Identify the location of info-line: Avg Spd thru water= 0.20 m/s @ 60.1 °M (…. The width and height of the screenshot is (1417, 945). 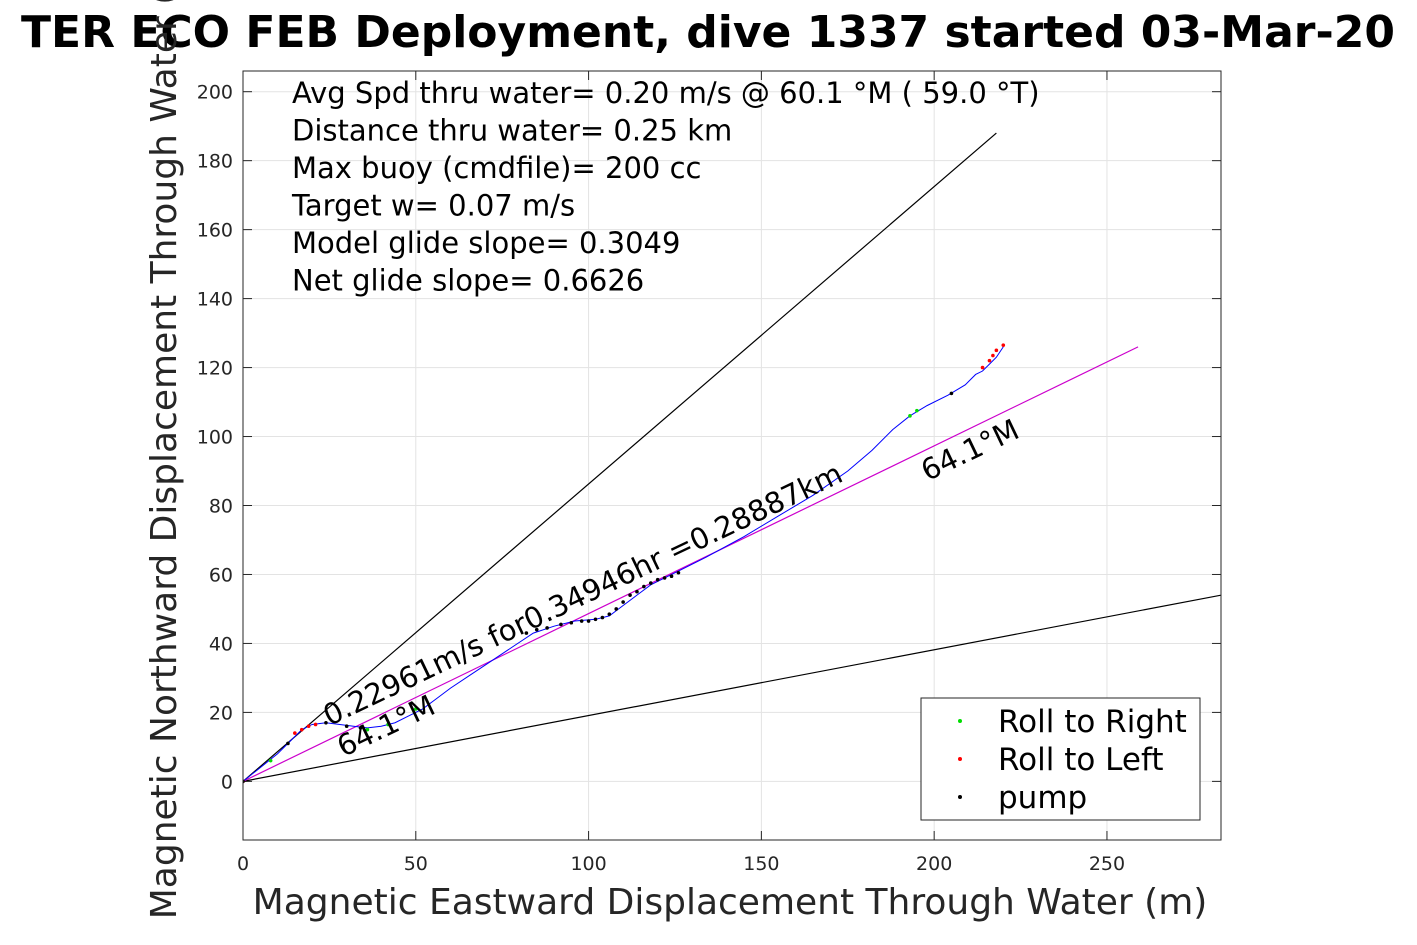
(666, 93).